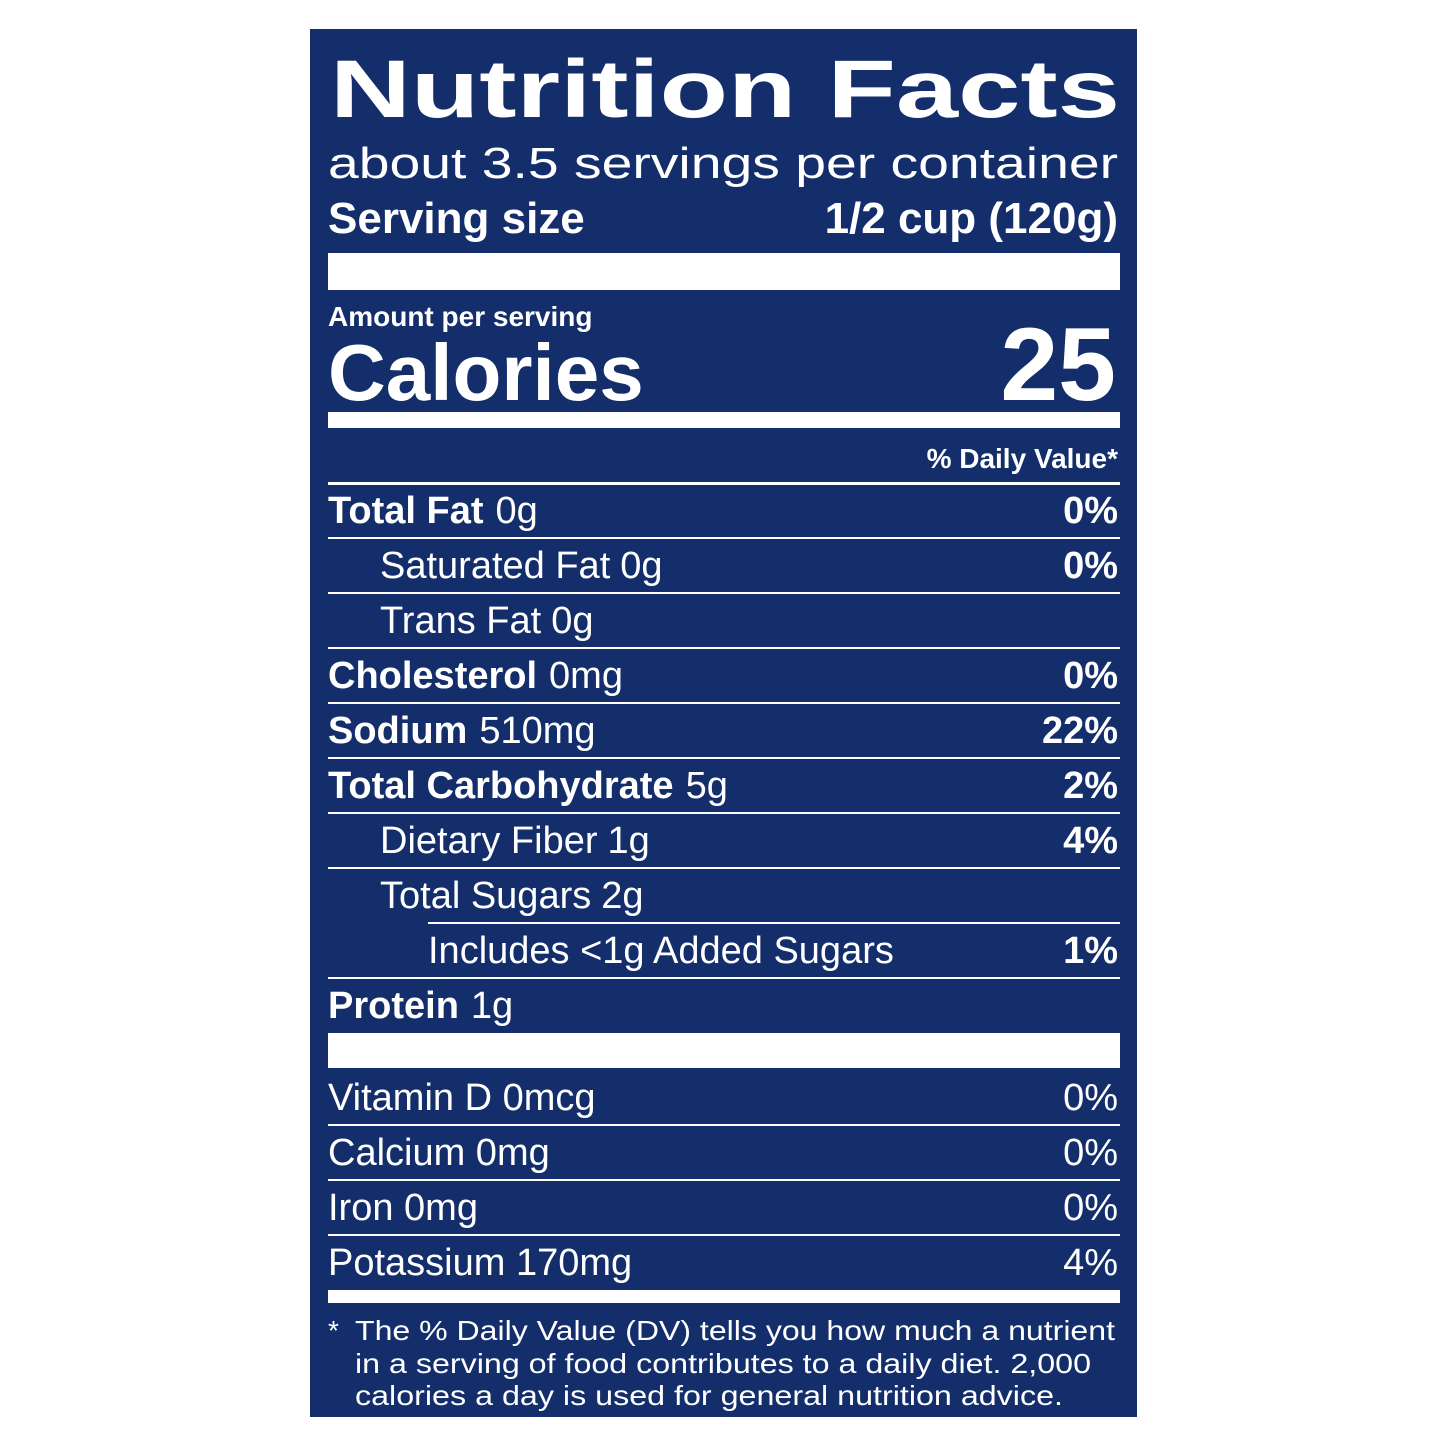 The image size is (1445, 1445). Describe the element at coordinates (406, 511) in the screenshot. I see `nutrient-name: Total Fat` at that location.